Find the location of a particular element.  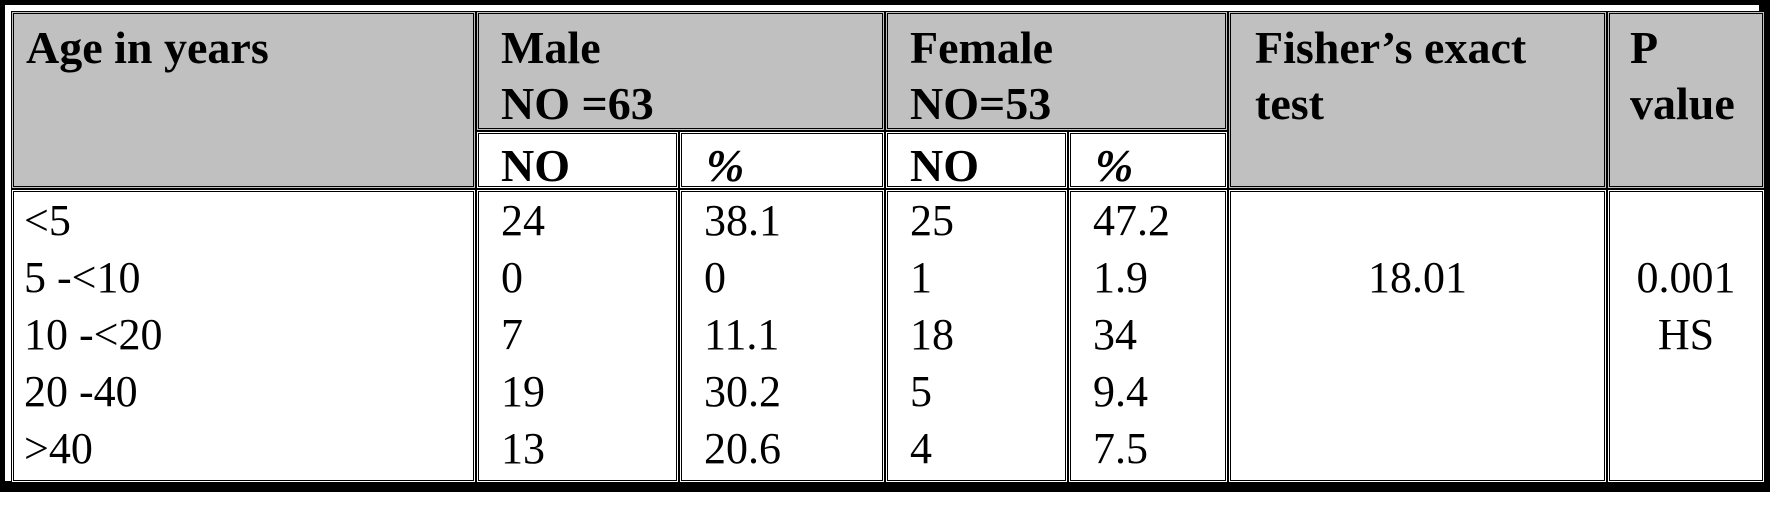

age-cell: >40 is located at coordinates (58, 448).